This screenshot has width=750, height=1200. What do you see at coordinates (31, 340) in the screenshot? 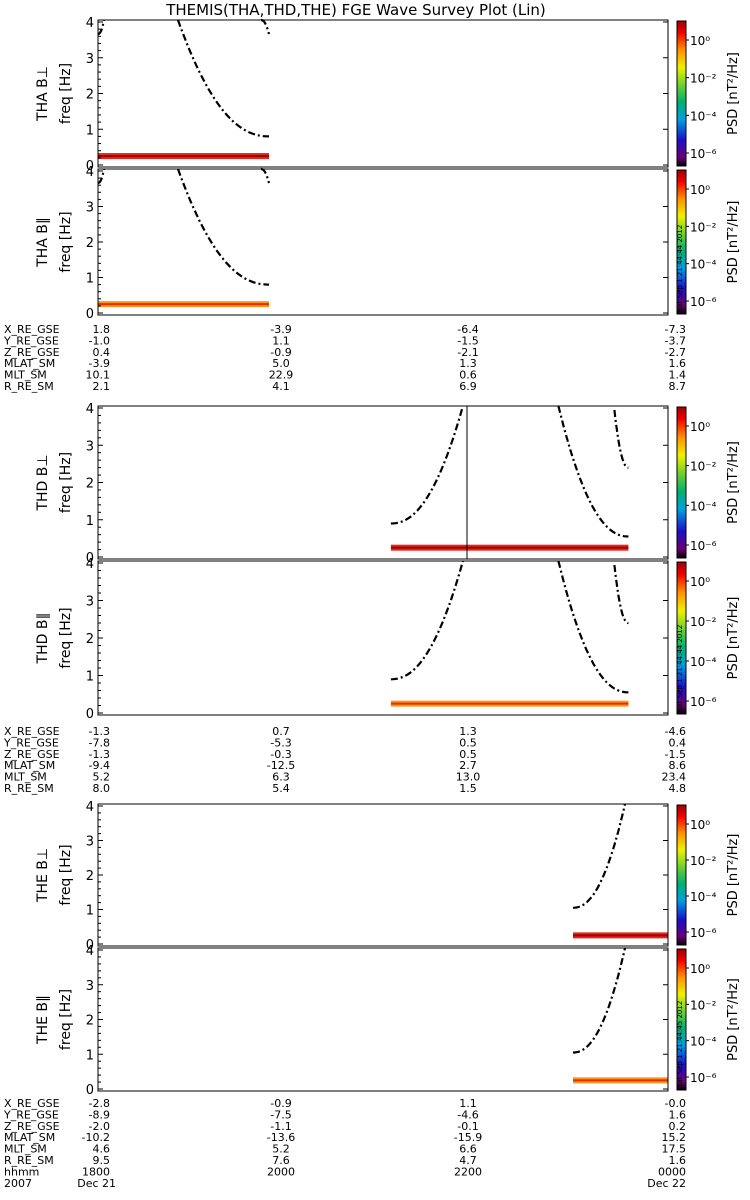
I see `ephemeris-label: Y_RE_GSE` at bounding box center [31, 340].